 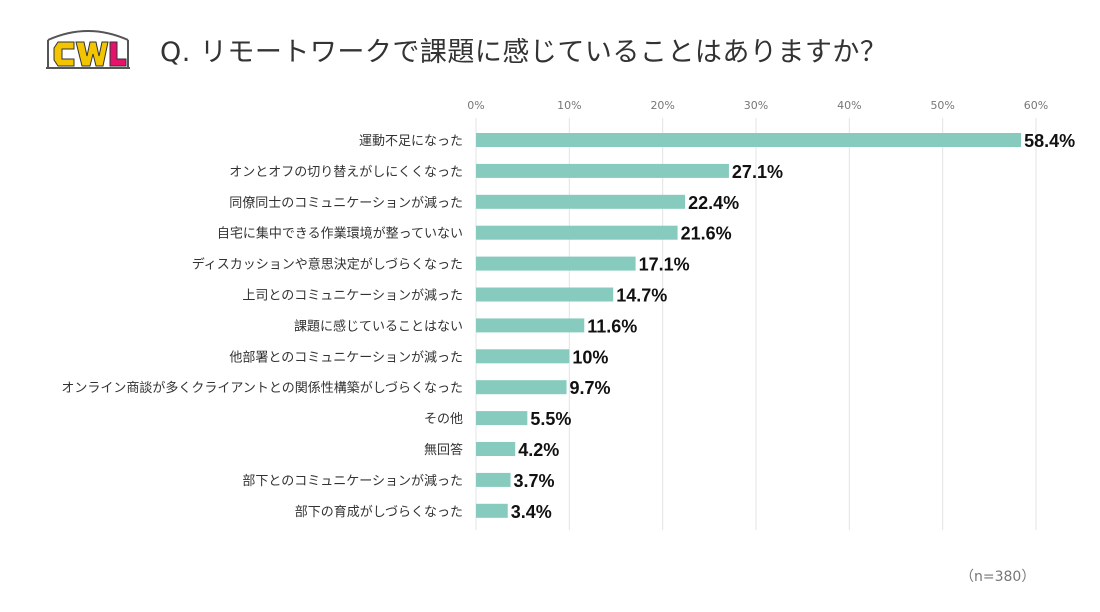 What do you see at coordinates (443, 419) in the screenshot?
I see `category-label: その他` at bounding box center [443, 419].